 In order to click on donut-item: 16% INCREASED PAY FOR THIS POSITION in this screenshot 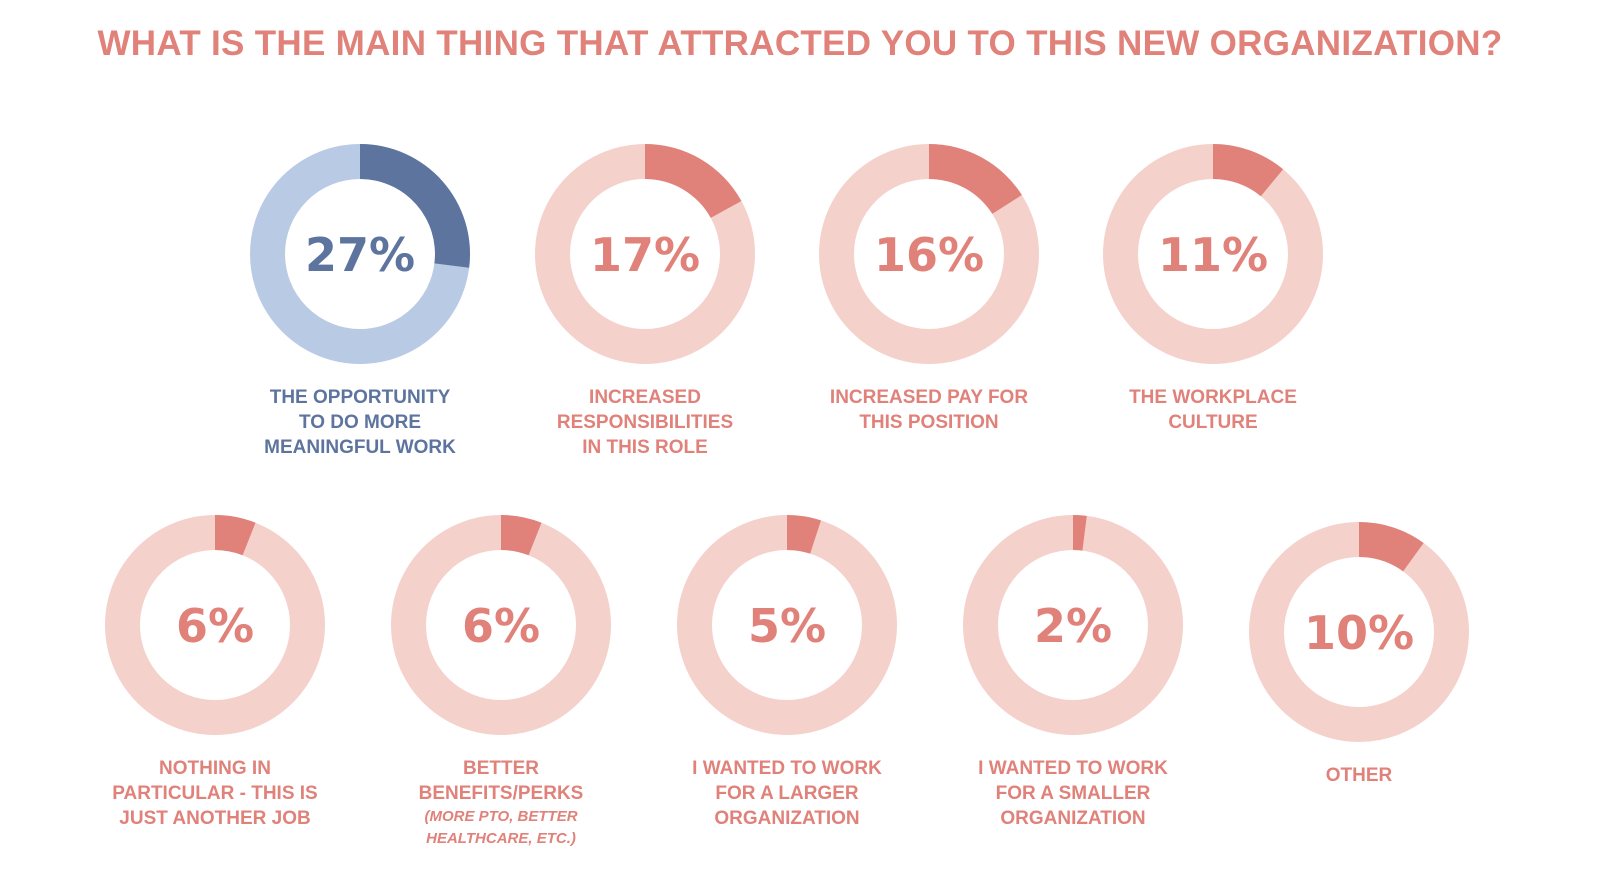, I will do `click(929, 287)`.